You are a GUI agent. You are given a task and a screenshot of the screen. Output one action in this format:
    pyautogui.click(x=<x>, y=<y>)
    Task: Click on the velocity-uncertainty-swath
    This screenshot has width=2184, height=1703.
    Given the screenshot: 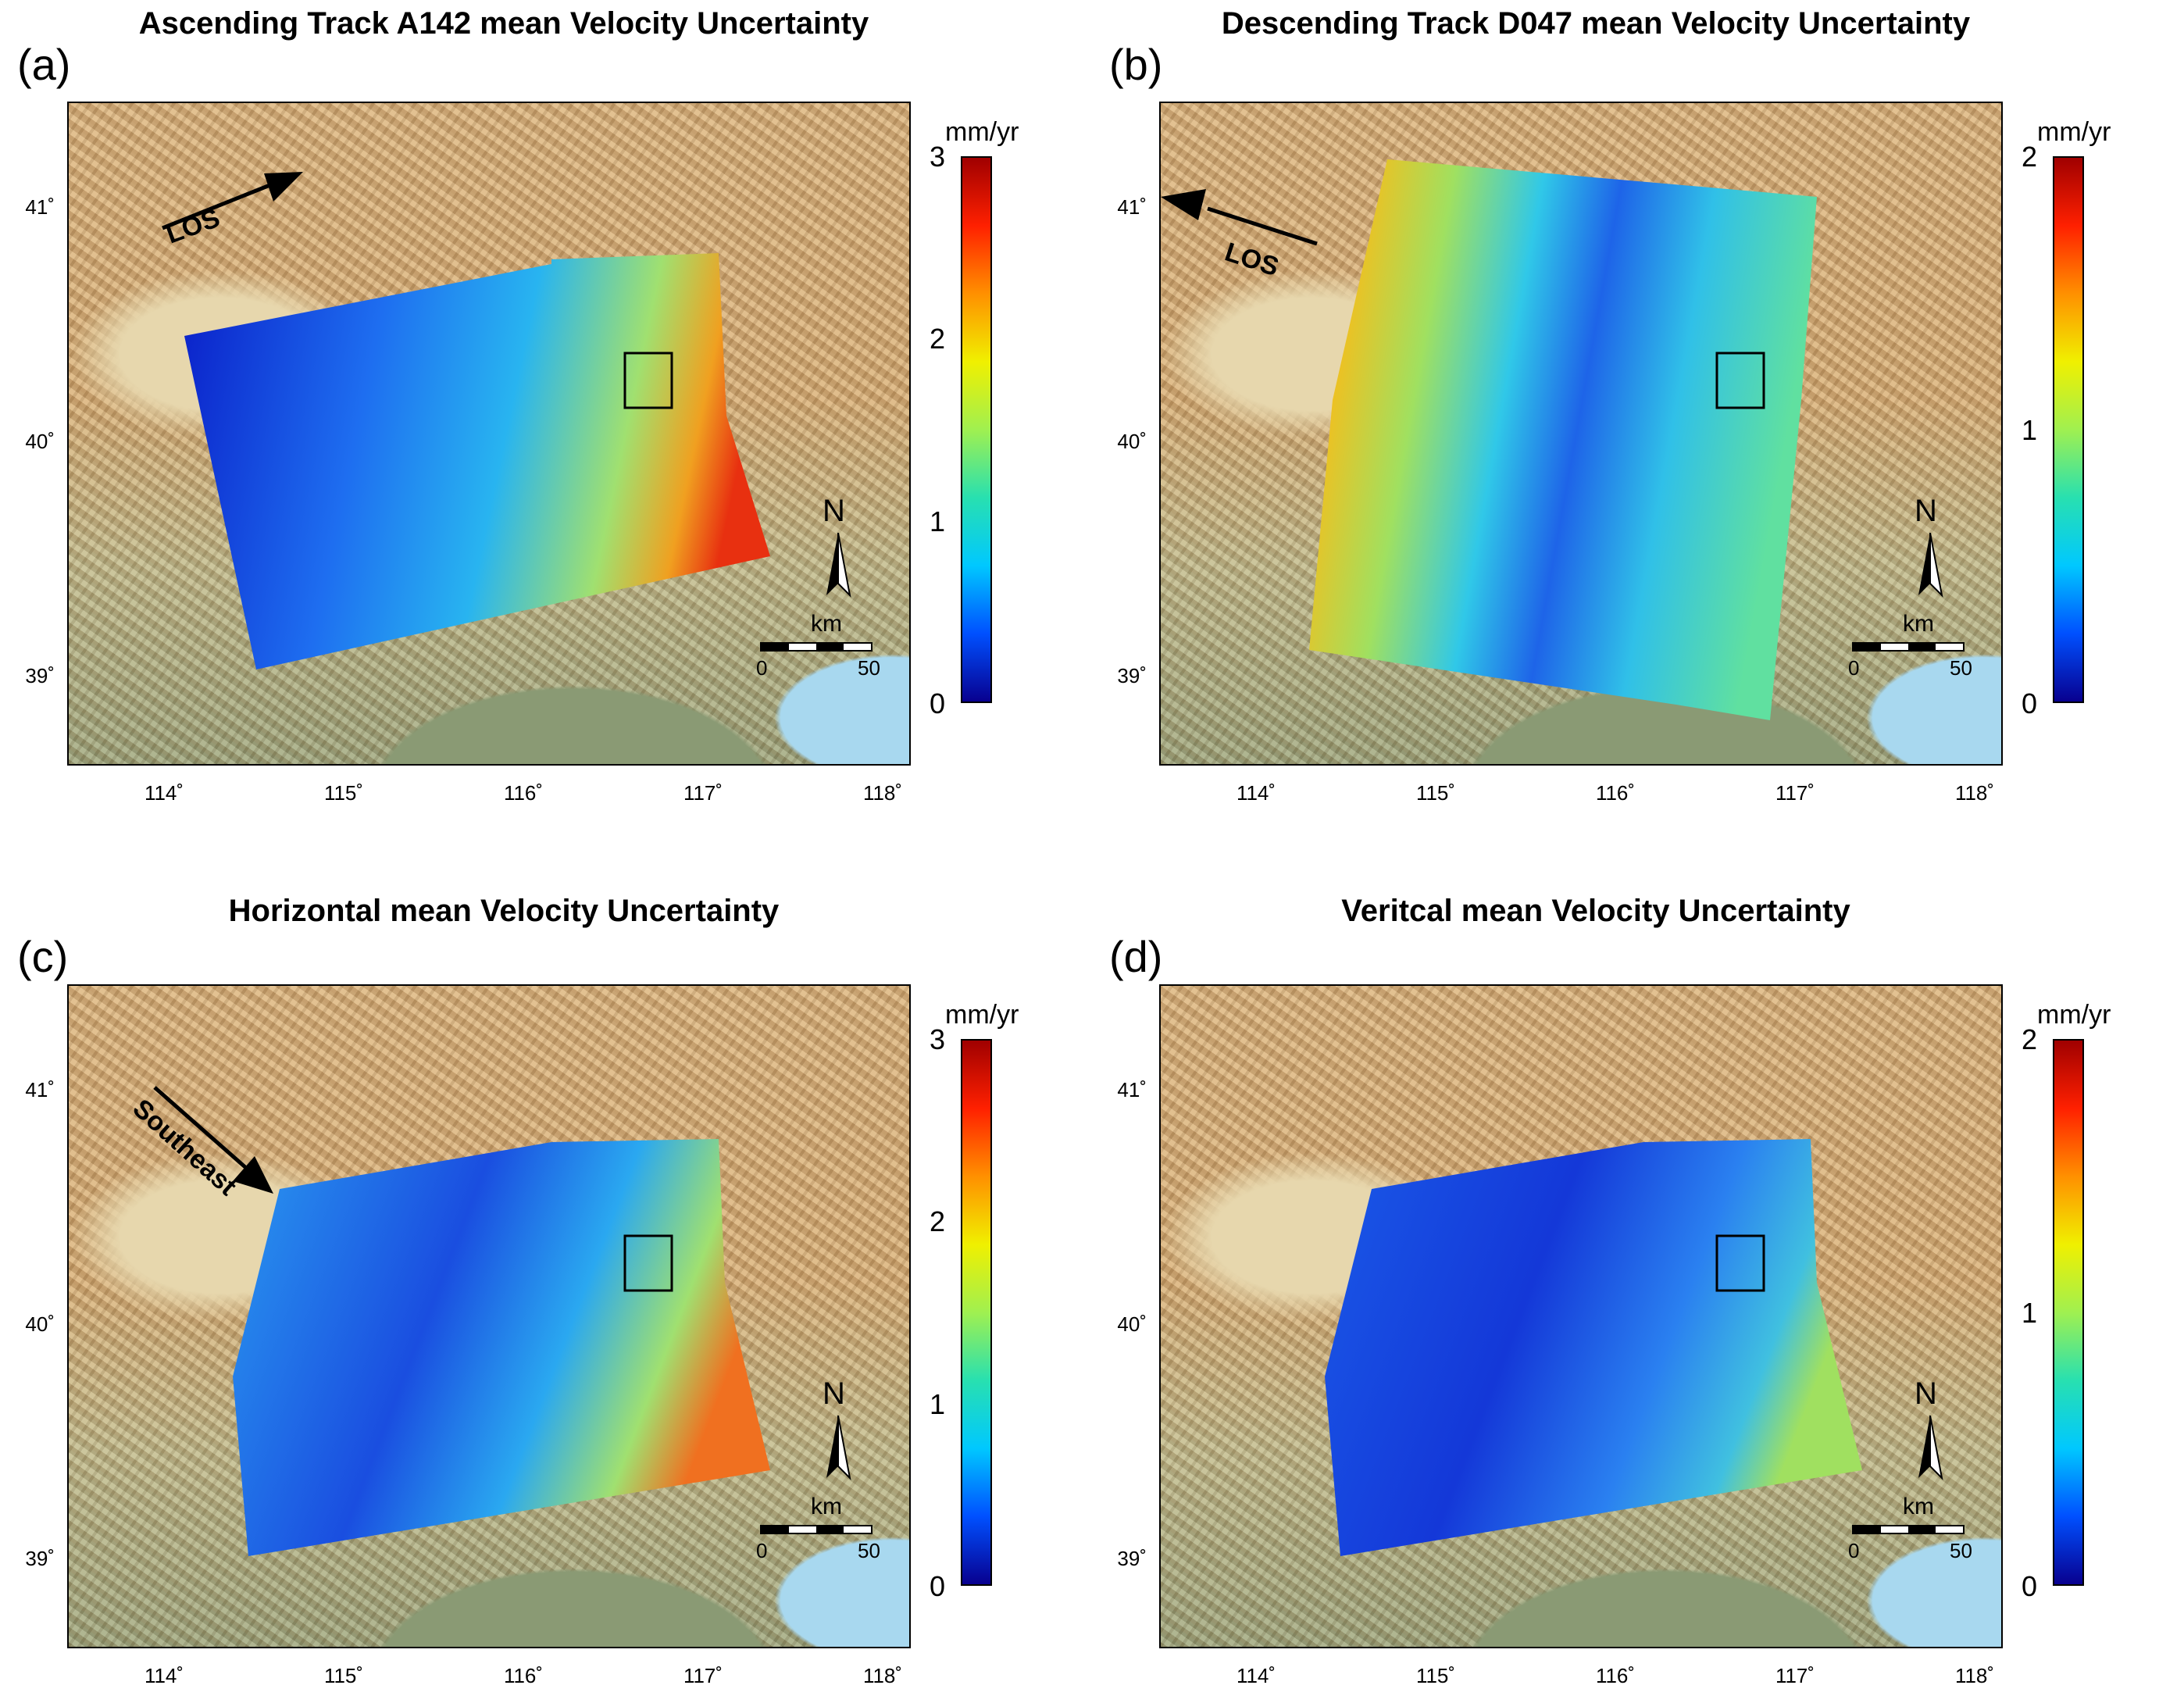 What is the action you would take?
    pyautogui.click(x=1593, y=1347)
    